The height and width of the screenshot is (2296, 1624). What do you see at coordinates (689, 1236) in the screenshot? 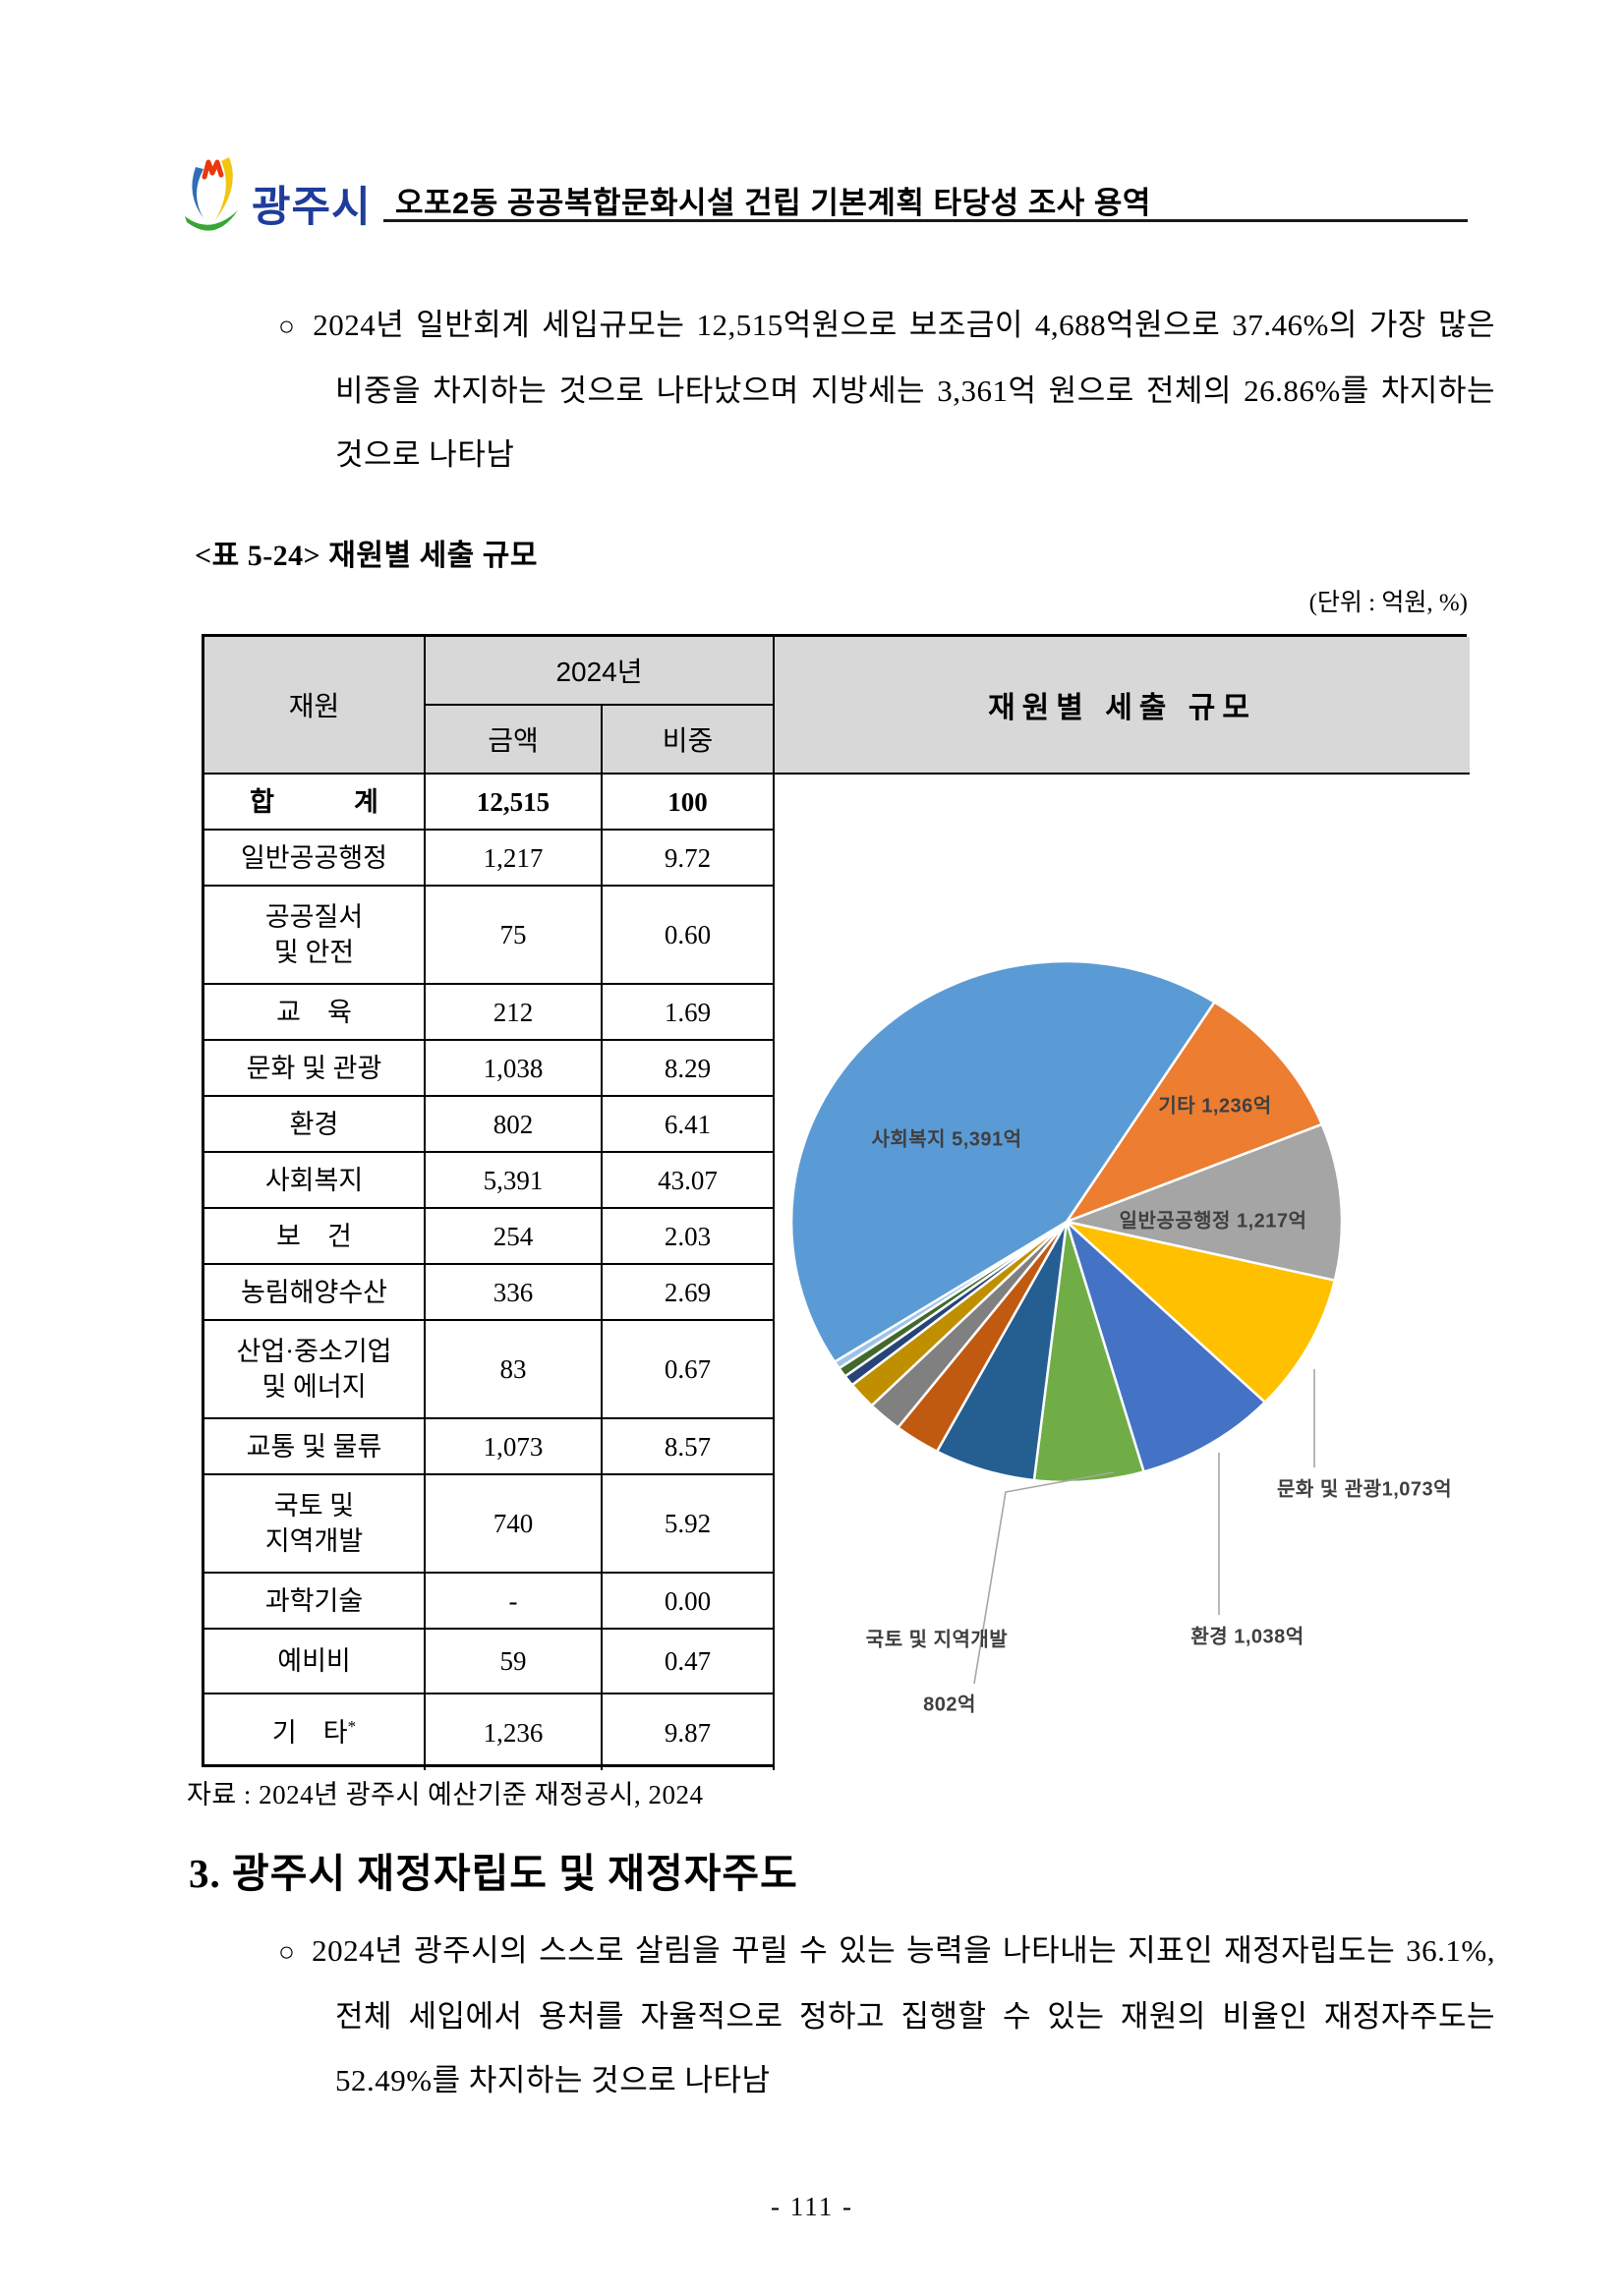
I see `row-share: 2.03` at bounding box center [689, 1236].